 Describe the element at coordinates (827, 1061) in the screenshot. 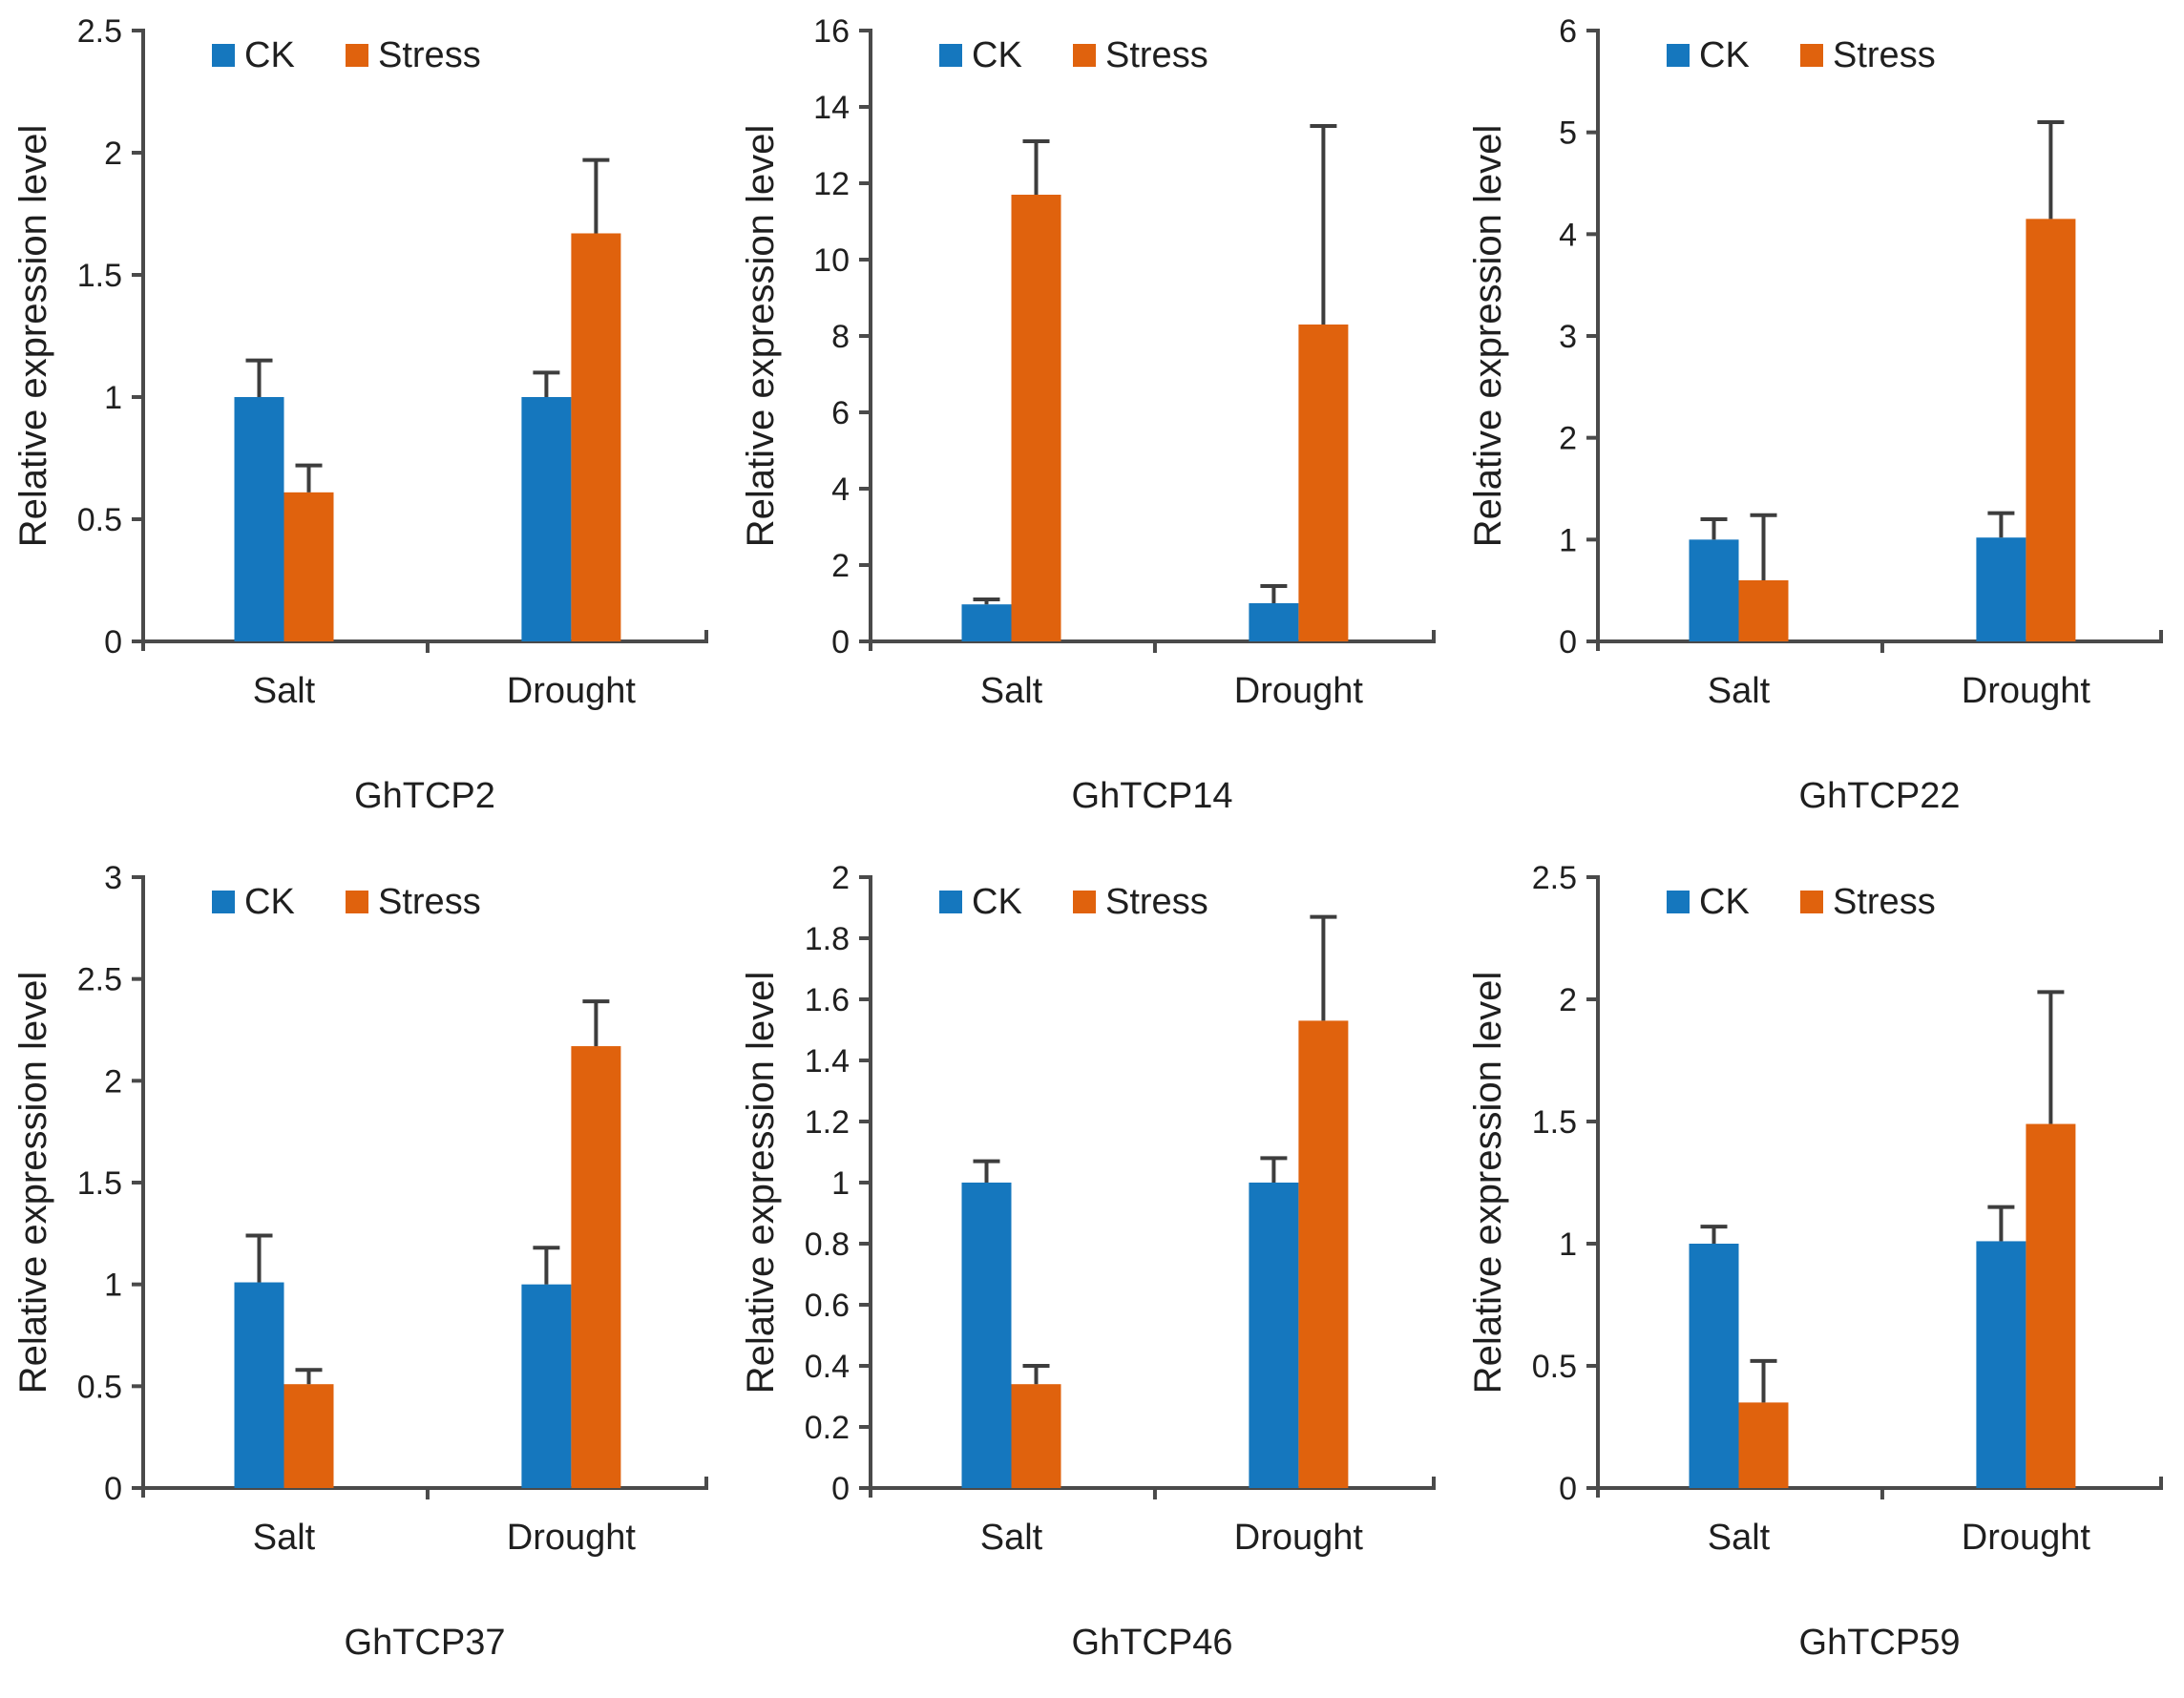

I see `y-tick-label: 1.4` at that location.